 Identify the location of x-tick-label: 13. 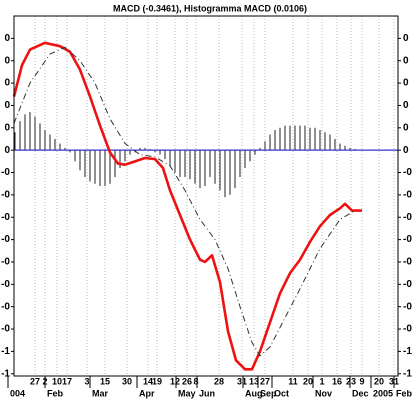
(254, 381).